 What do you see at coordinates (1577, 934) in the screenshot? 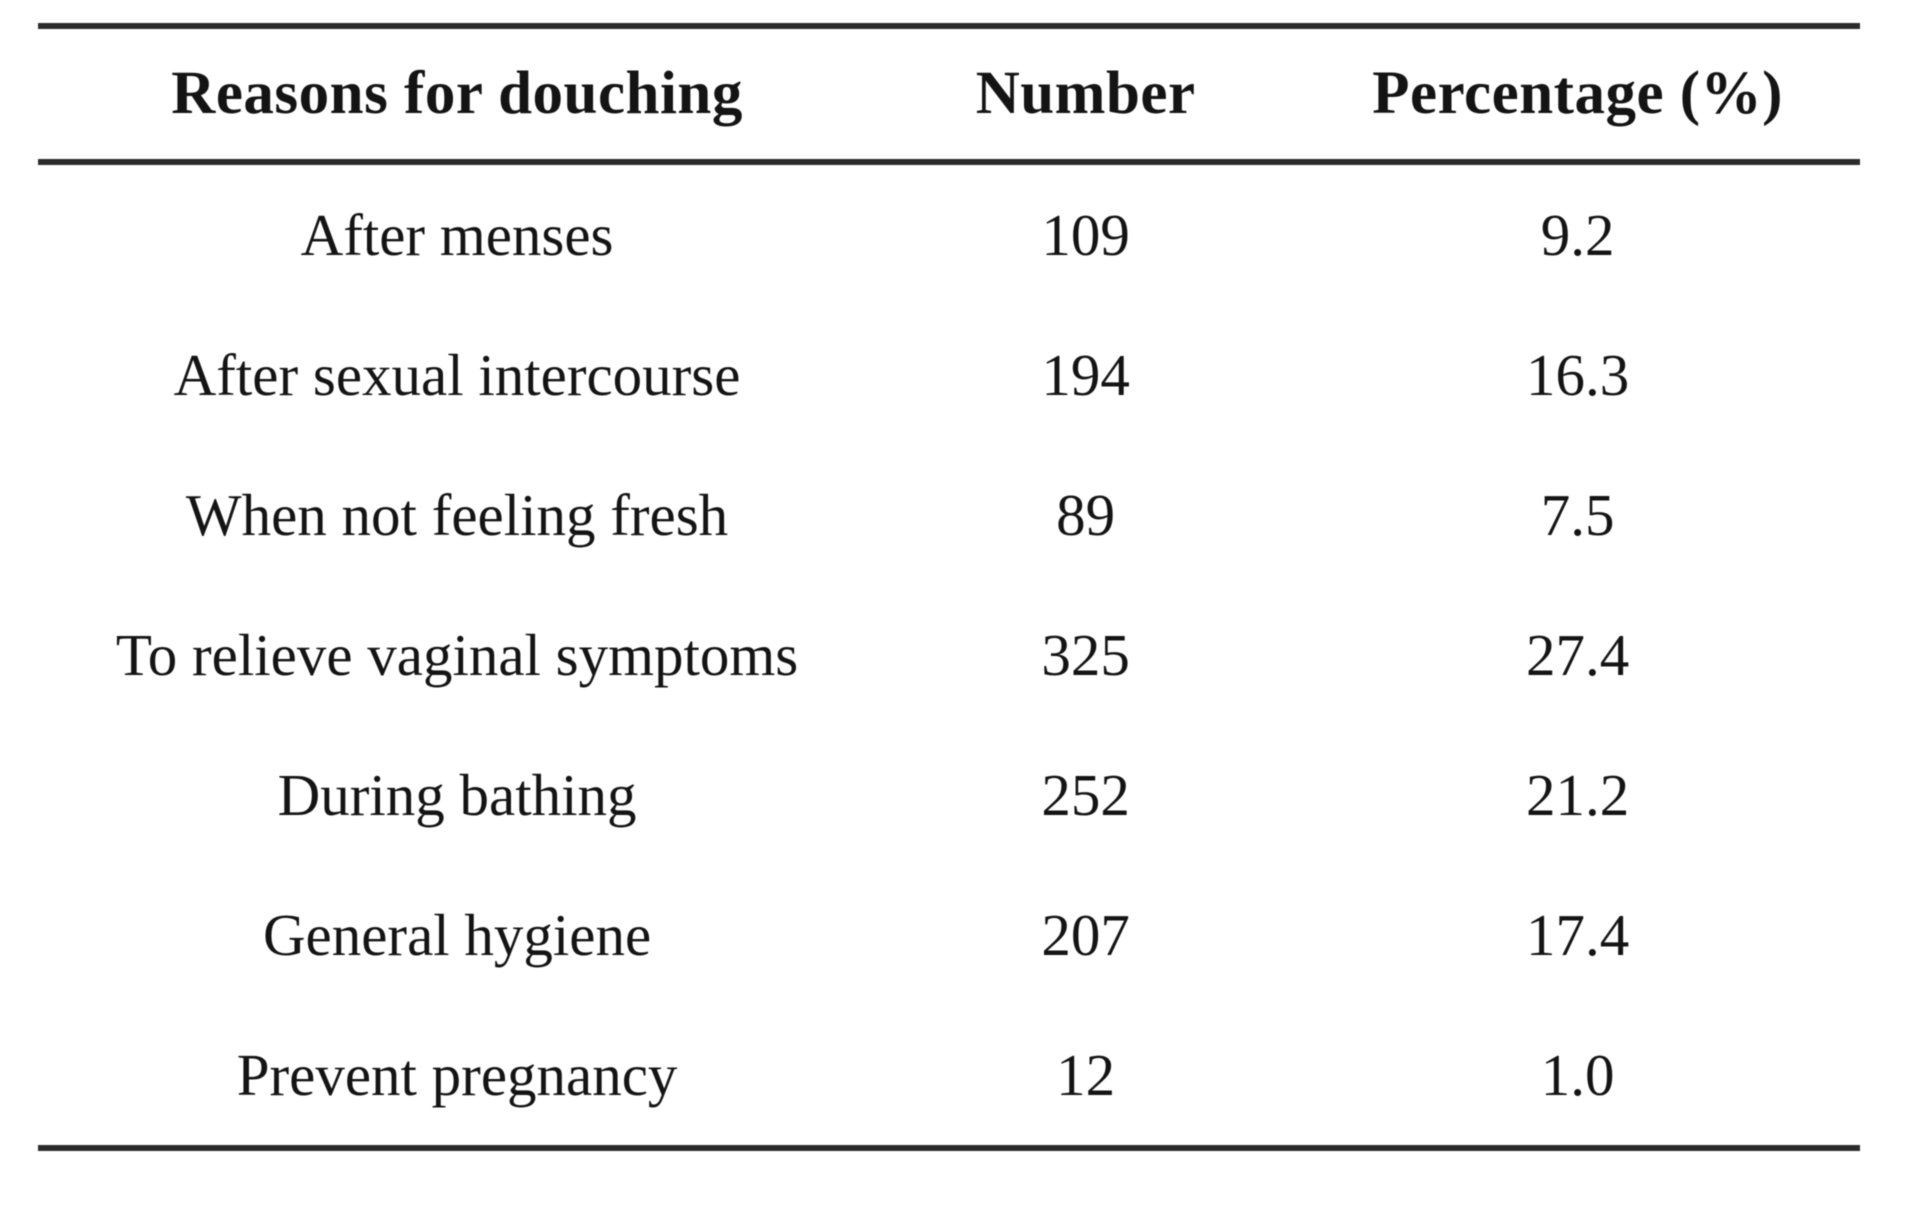
I see `cell-percentage: 17.4` at bounding box center [1577, 934].